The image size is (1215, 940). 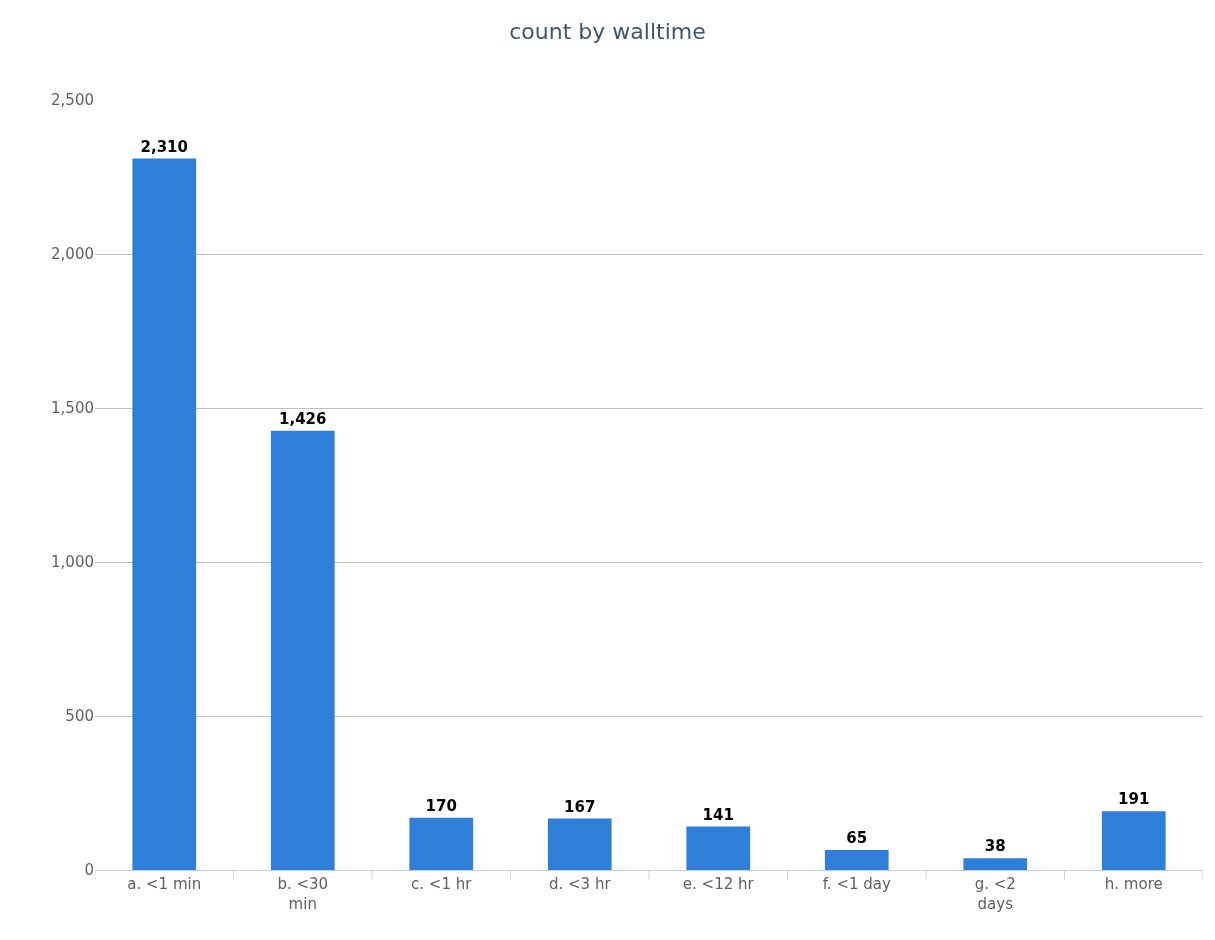 What do you see at coordinates (580, 806) in the screenshot?
I see `data-label: 167` at bounding box center [580, 806].